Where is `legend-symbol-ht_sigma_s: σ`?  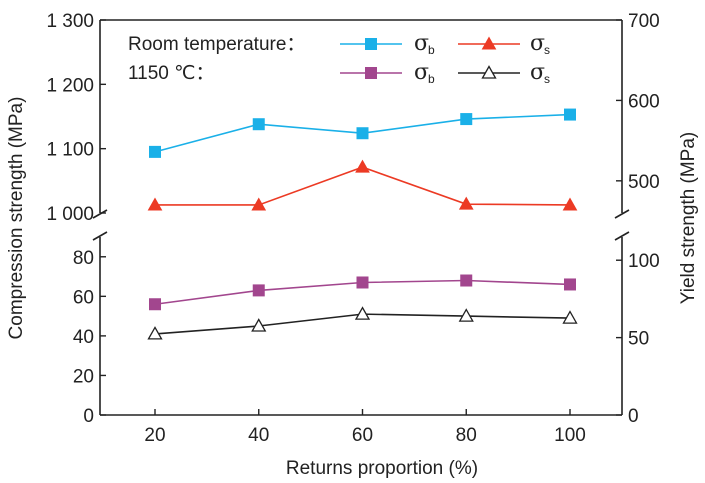 legend-symbol-ht_sigma_s: σ is located at coordinates (537, 72).